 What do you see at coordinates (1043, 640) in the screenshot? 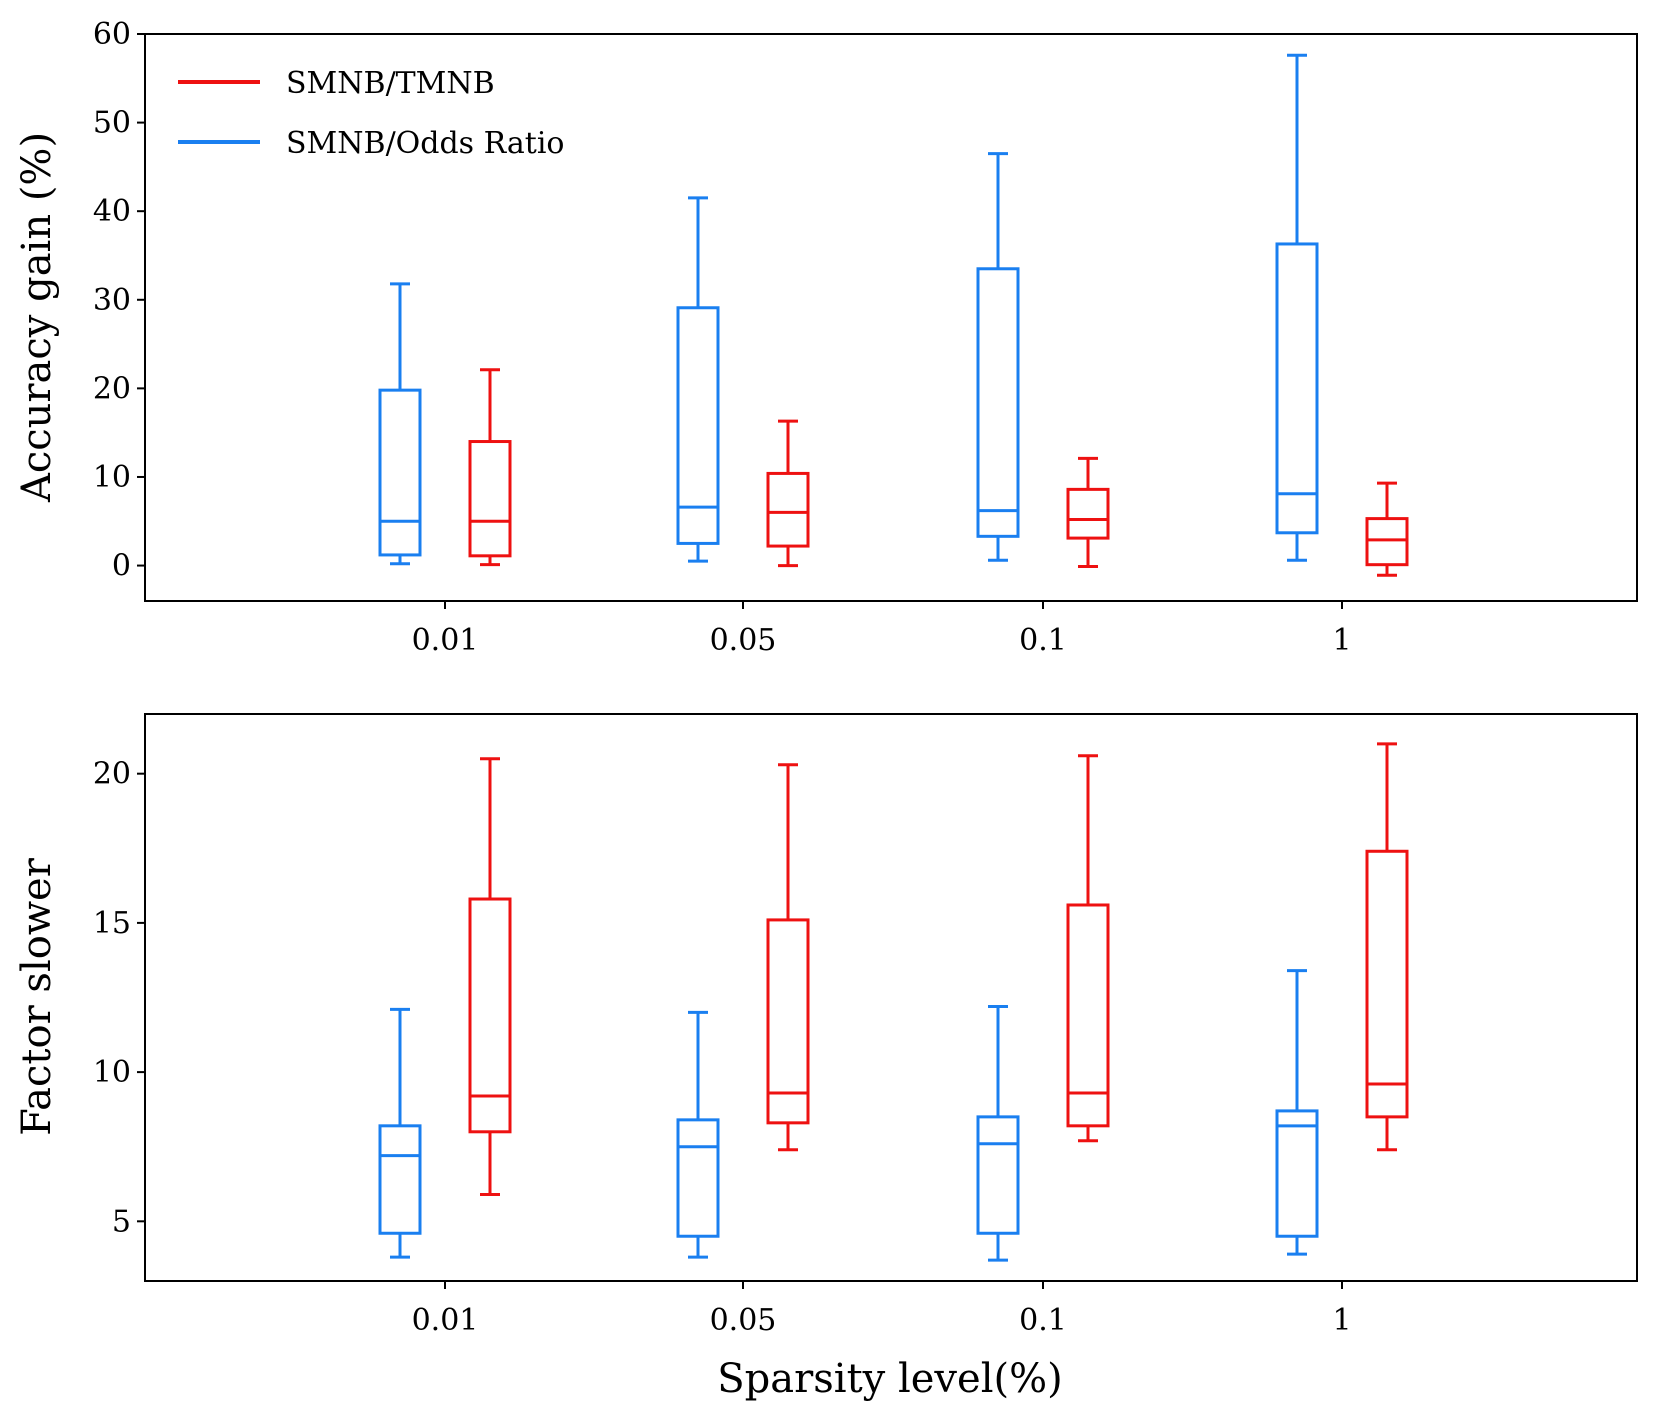
I see `top-x-tick-label: 0.1` at bounding box center [1043, 640].